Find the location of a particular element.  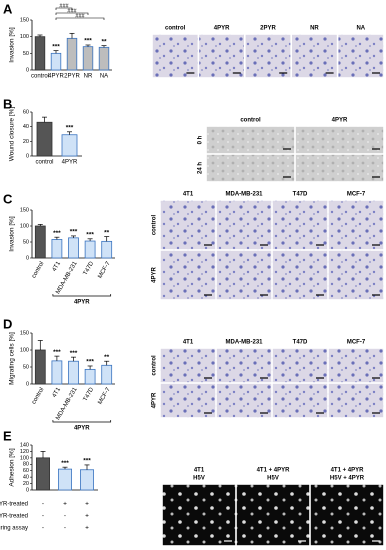

image-column-label: H5V + 4PYR is located at coordinates (347, 479).